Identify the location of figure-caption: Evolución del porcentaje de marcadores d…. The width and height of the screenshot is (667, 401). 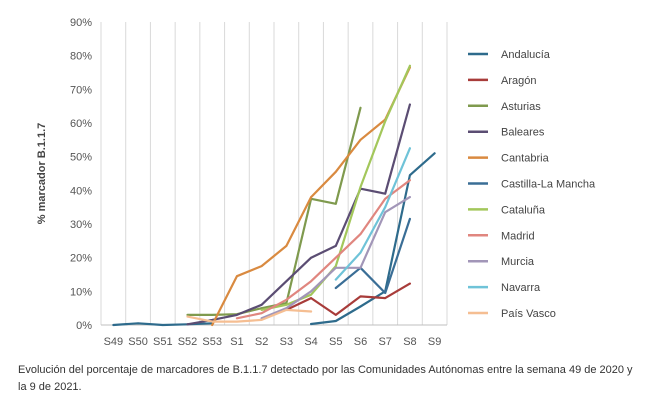
(325, 378).